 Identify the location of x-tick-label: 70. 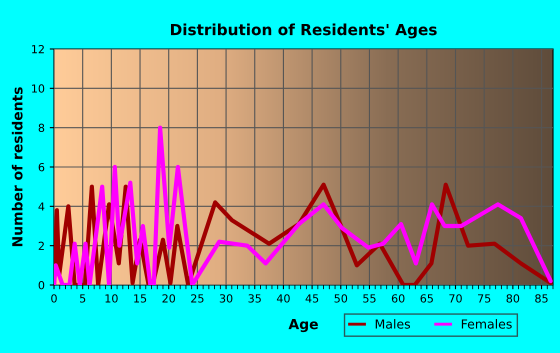
(455, 298).